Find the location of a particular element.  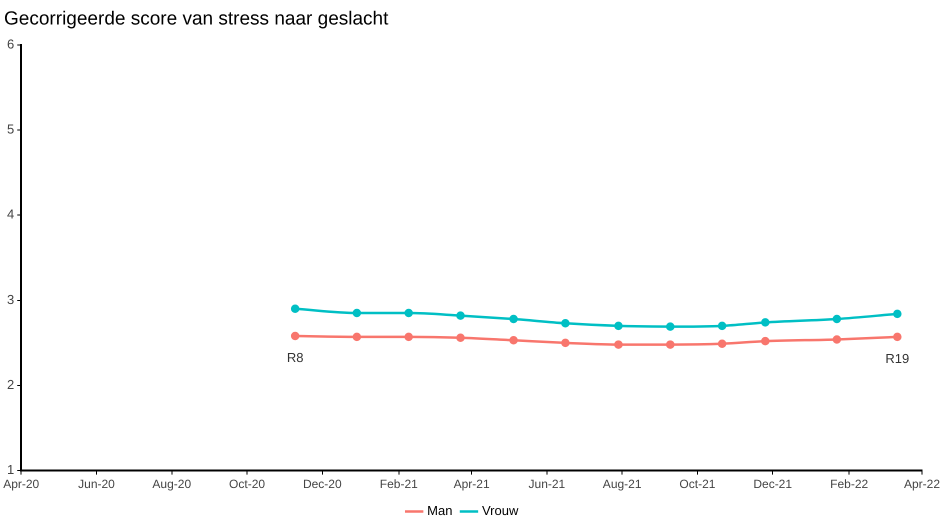

x-tick-label: Apr-22 is located at coordinates (922, 484).